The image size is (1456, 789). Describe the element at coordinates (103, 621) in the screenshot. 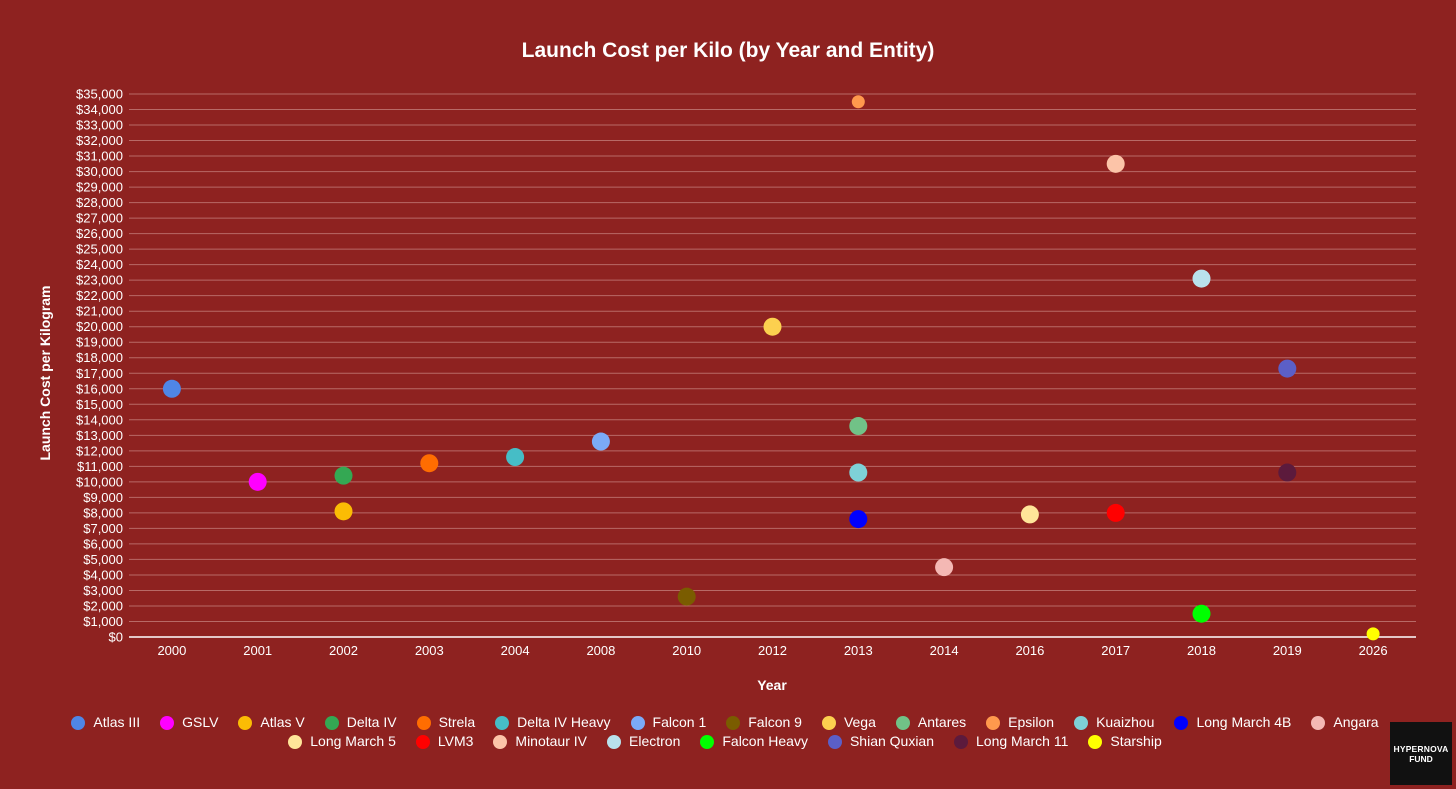

I see `y-tick-label: $1,000` at that location.